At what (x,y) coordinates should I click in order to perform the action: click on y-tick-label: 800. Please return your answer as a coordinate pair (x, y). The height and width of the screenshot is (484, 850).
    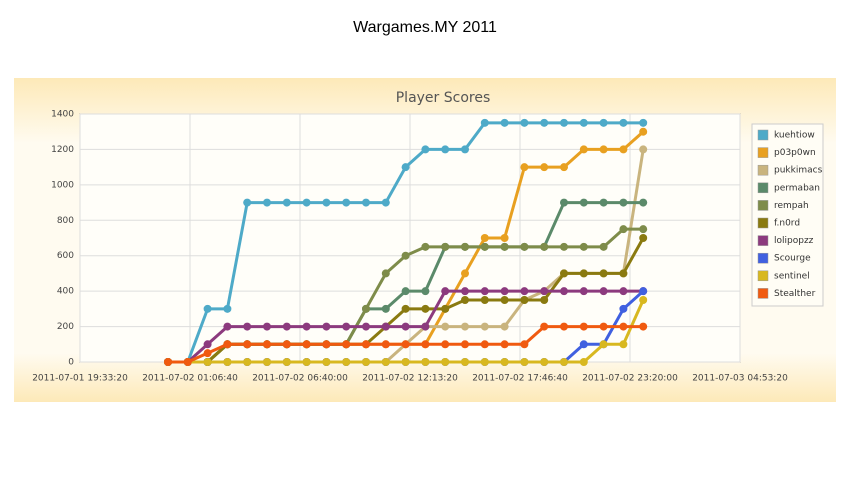
    Looking at the image, I should click on (65, 221).